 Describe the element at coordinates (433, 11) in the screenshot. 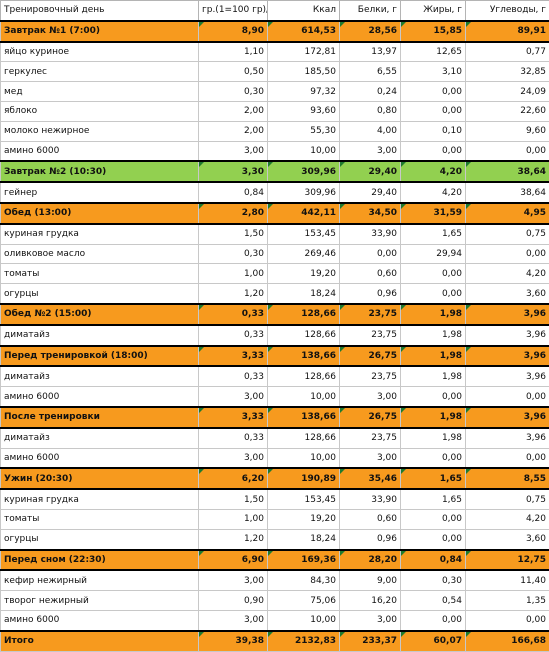

I see `header-cell-fat: Жиры, г` at that location.